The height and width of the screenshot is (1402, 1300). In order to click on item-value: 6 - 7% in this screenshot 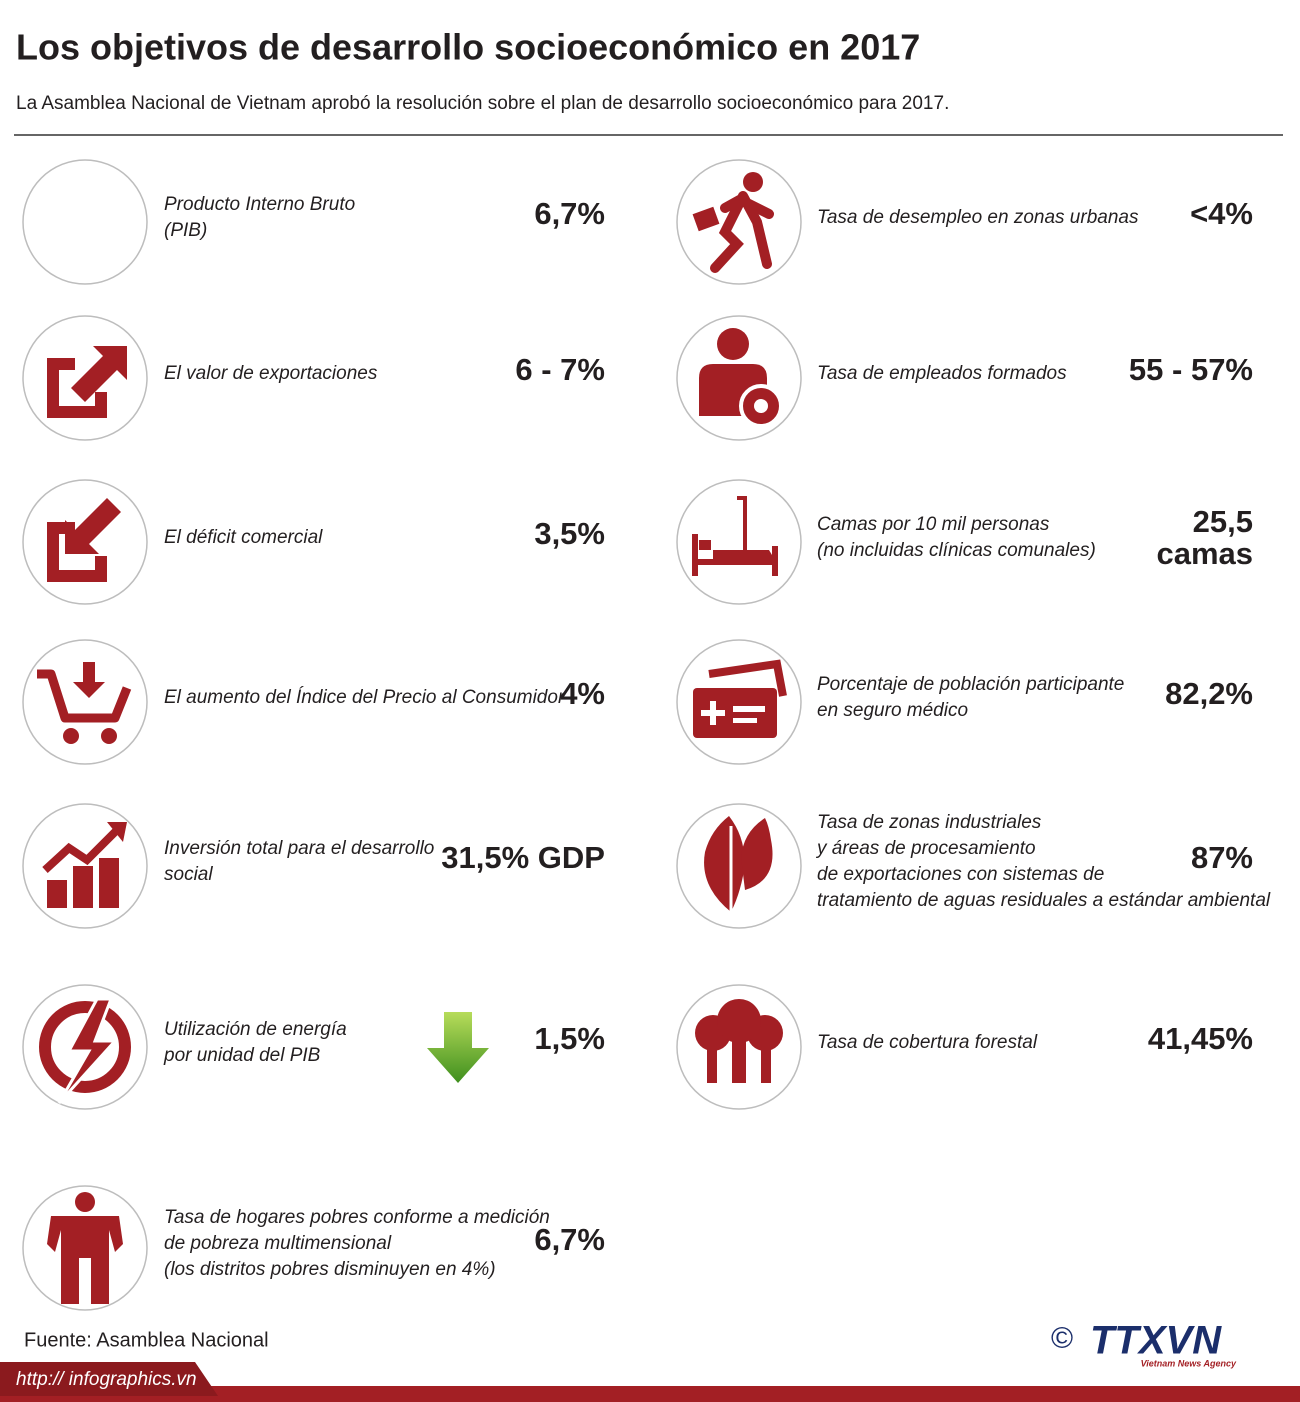, I will do `click(560, 369)`.